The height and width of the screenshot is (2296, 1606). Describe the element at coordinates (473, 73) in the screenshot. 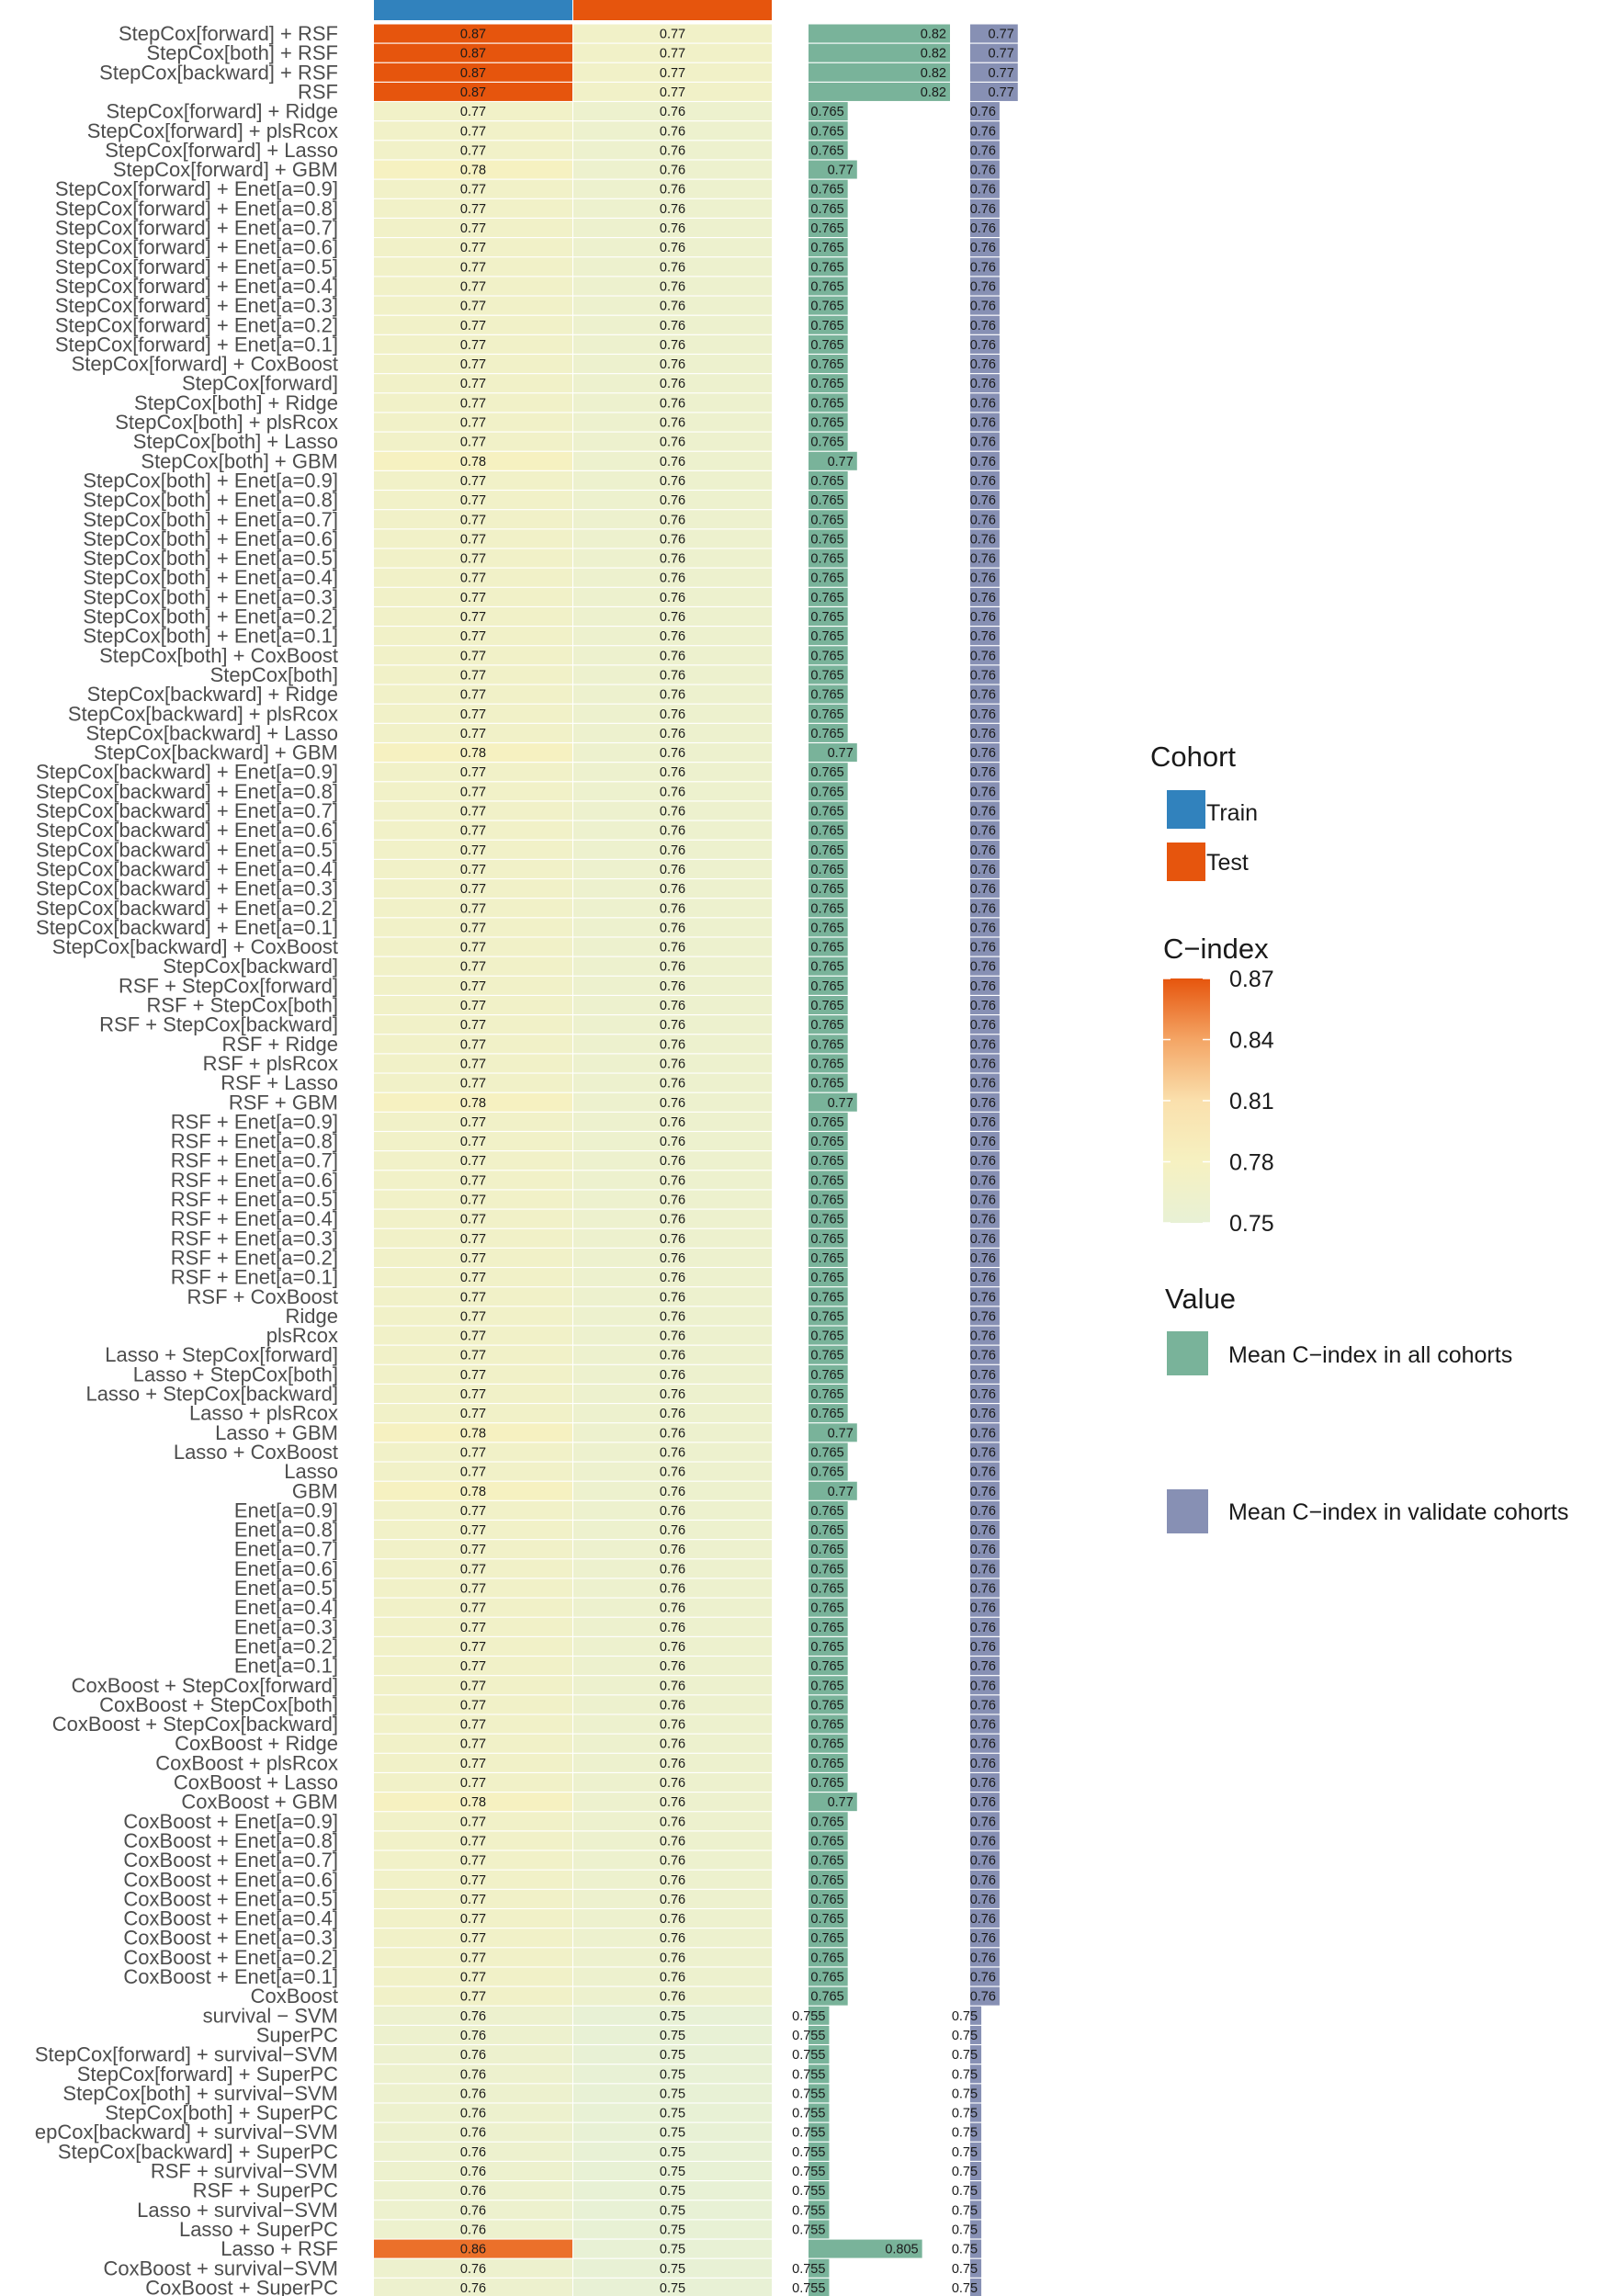

I see `heat-value-train: 0.87` at that location.